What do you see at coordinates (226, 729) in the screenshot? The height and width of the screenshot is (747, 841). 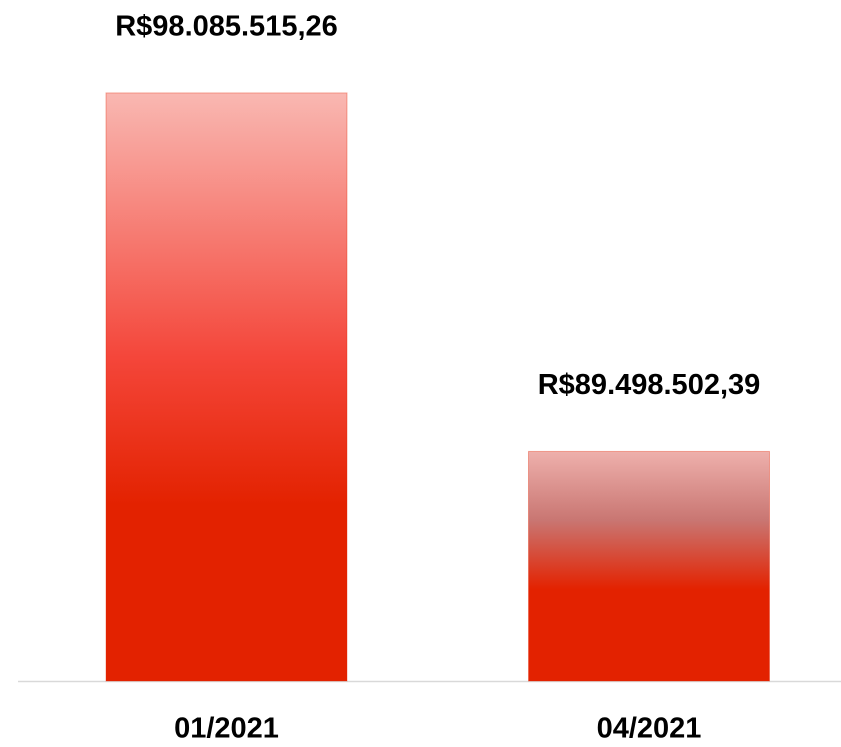 I see `x-tick-label: 01/2021` at bounding box center [226, 729].